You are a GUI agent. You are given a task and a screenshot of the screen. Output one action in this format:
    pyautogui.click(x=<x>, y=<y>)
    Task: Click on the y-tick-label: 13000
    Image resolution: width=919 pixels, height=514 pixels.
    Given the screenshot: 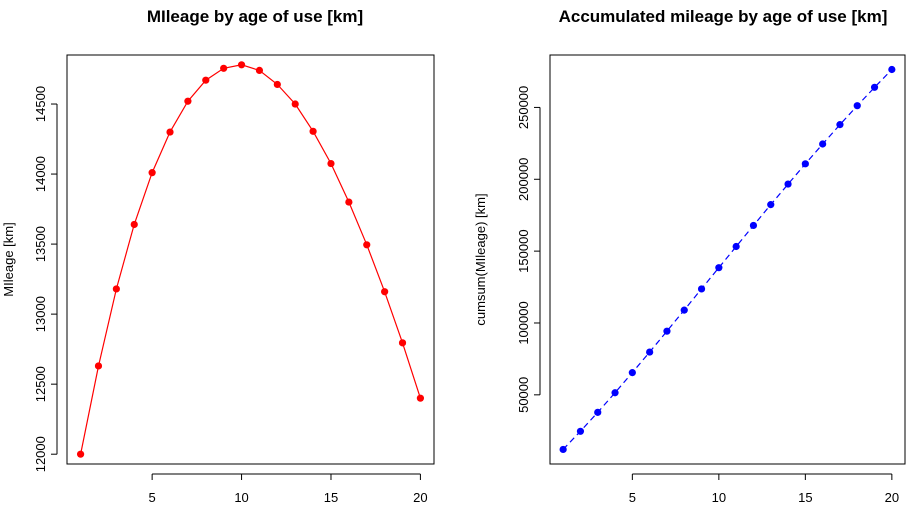 What is the action you would take?
    pyautogui.click(x=40, y=314)
    